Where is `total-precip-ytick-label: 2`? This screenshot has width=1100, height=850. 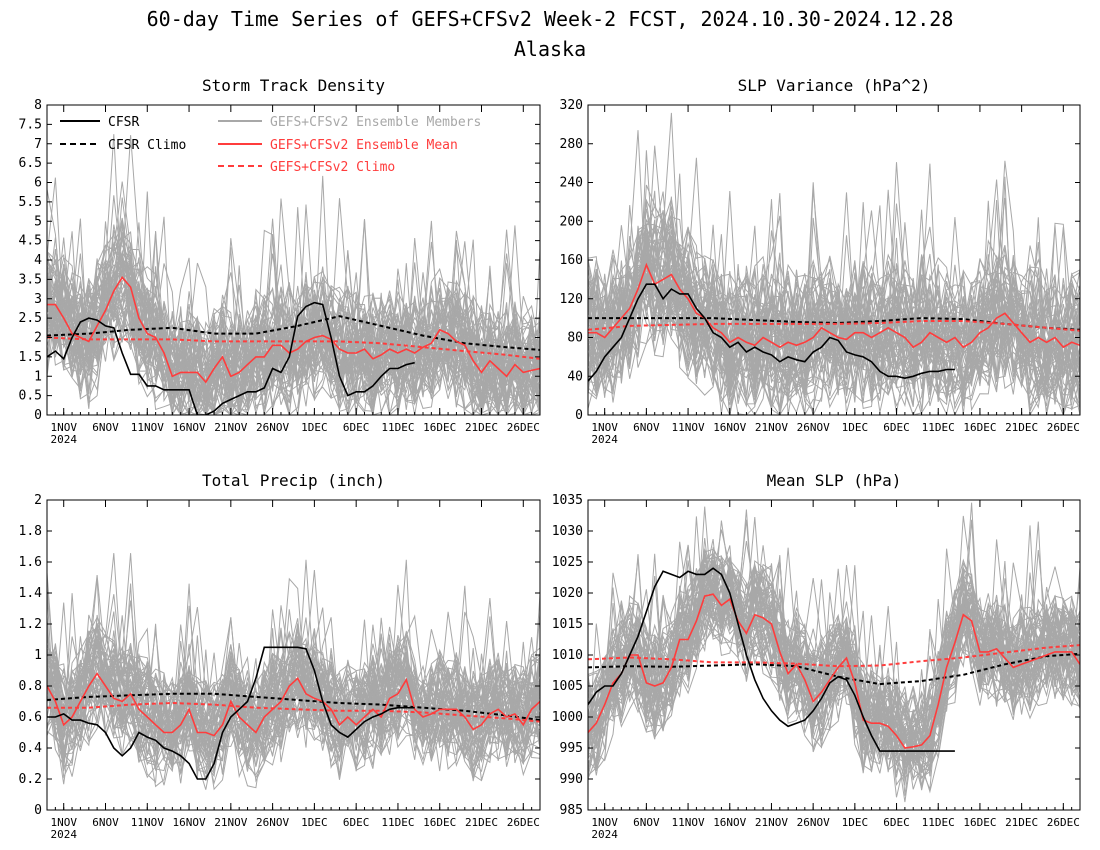 total-precip-ytick-label: 2 is located at coordinates (38, 500).